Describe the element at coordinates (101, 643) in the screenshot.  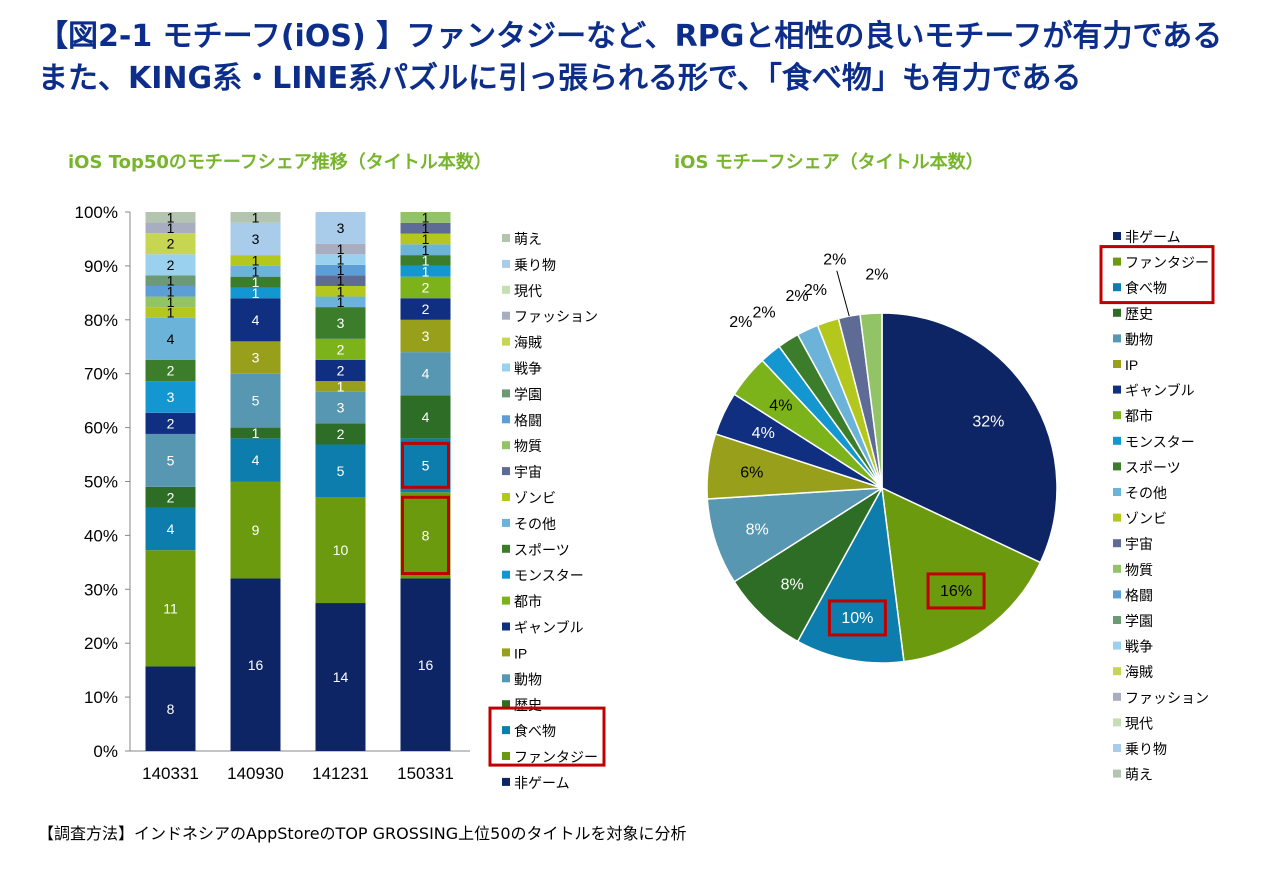
I see `y-tick-label: 20%` at that location.